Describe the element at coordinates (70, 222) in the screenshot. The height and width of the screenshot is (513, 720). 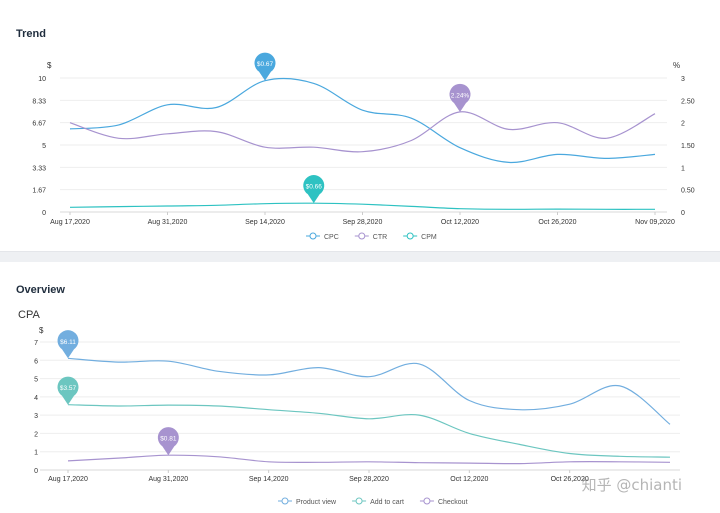
I see `trend-x-tick: Aug 17,2020` at that location.